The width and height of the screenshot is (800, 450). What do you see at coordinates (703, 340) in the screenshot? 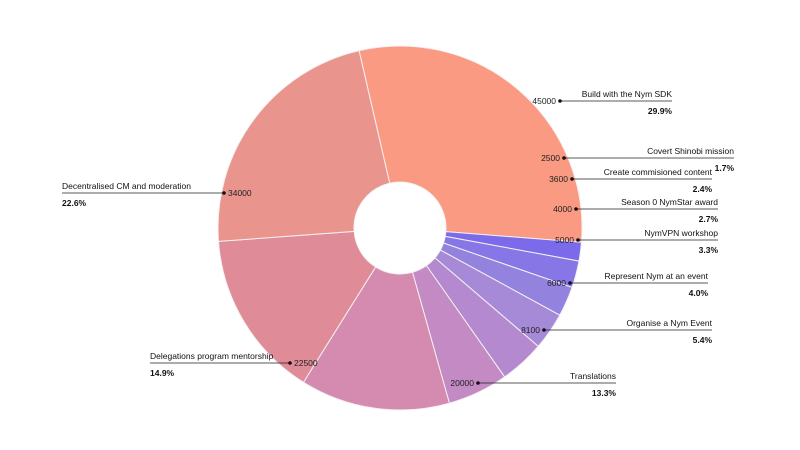
I see `percent-label: 5.4%` at bounding box center [703, 340].